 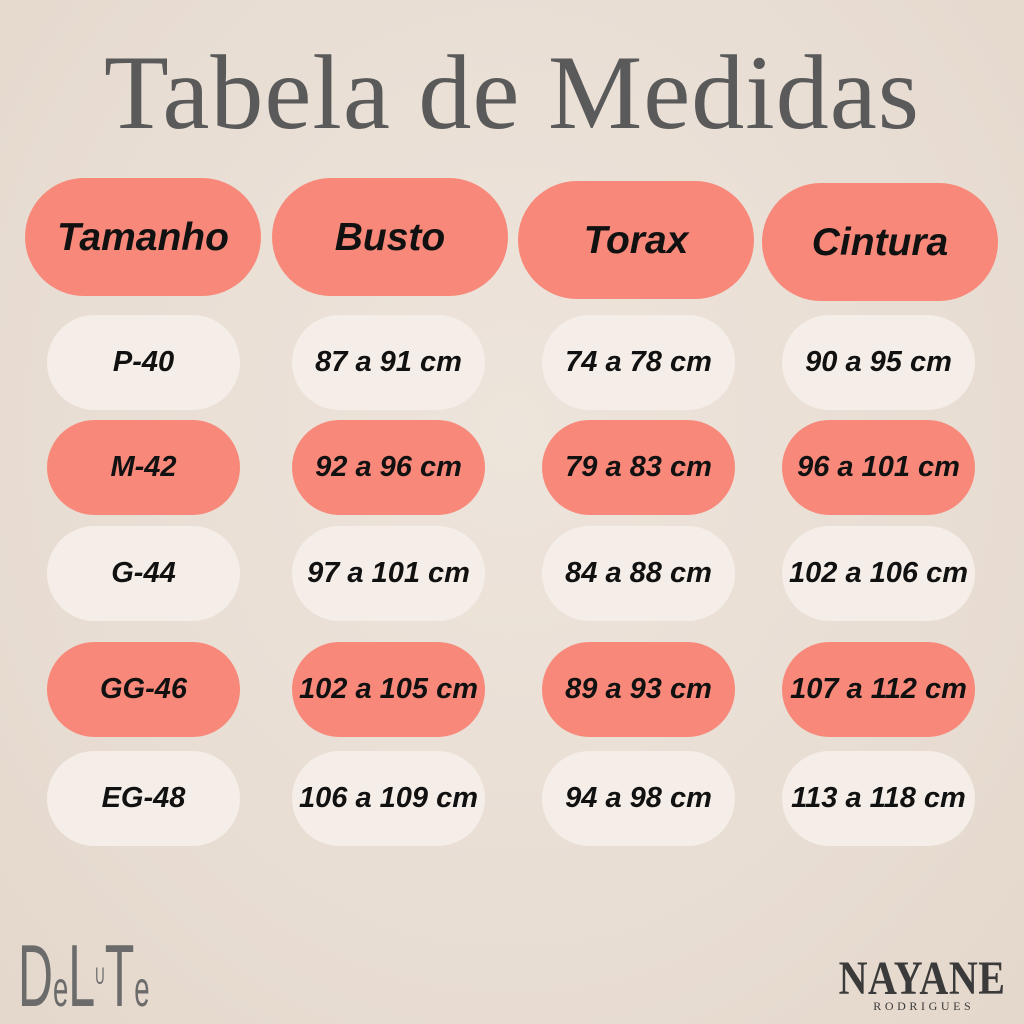 What do you see at coordinates (512, 92) in the screenshot?
I see `page-title: Tabela de Medidas` at bounding box center [512, 92].